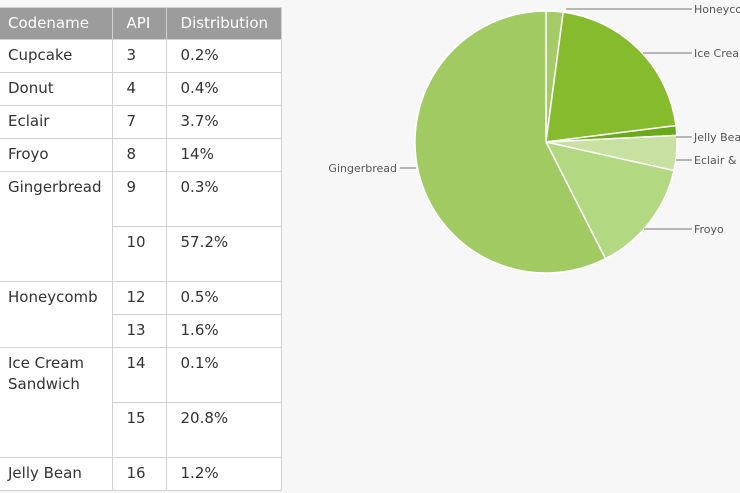  What do you see at coordinates (223, 122) in the screenshot?
I see `distribution-cell: 3.7%` at bounding box center [223, 122].